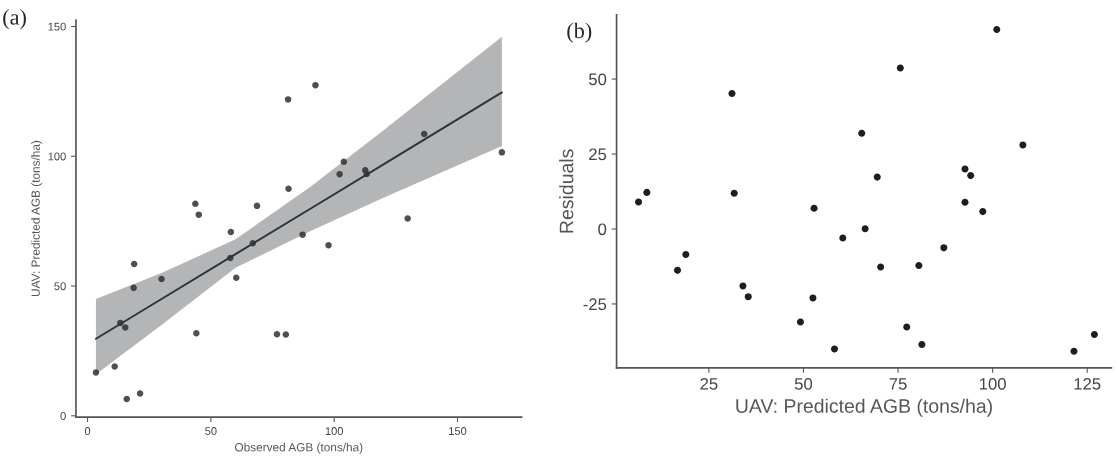 The image size is (1117, 465). I want to click on y-axis-title: UAV: Predicted AGB (tons/ha), so click(37, 218).